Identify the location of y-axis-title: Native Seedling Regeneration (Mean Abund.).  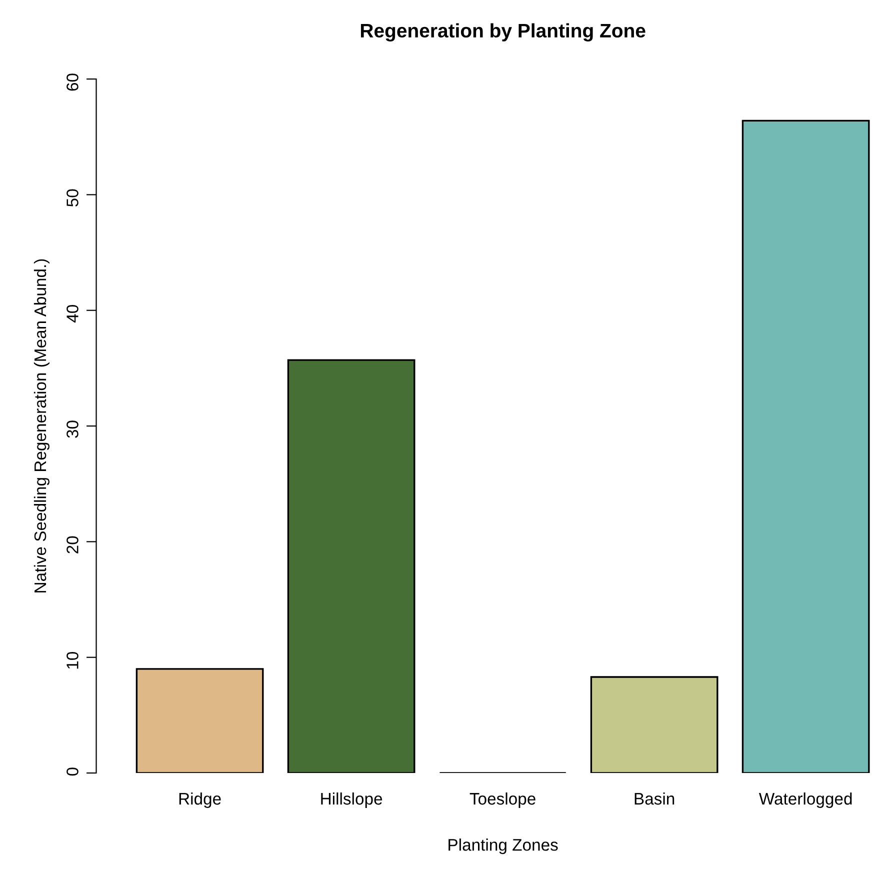
(42, 425).